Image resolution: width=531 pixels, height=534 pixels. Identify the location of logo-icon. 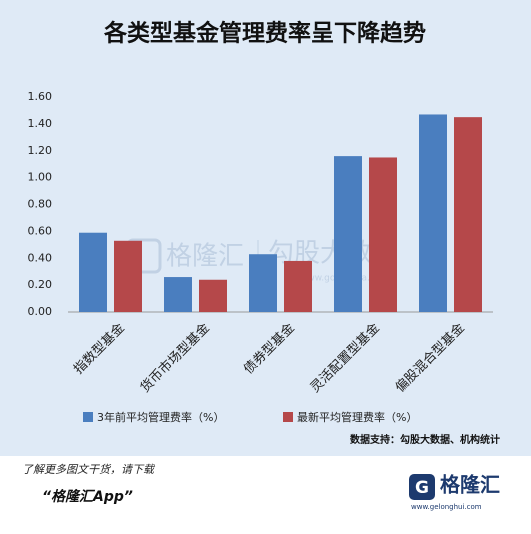
(422, 487).